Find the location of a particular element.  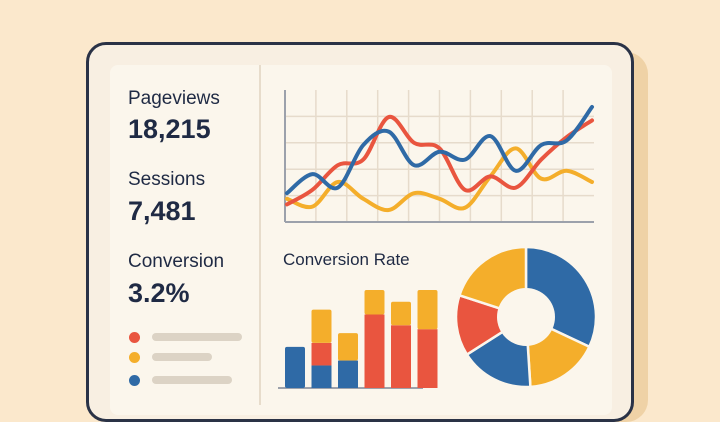

conversion-rate-title: Conversion Rate is located at coordinates (346, 259).